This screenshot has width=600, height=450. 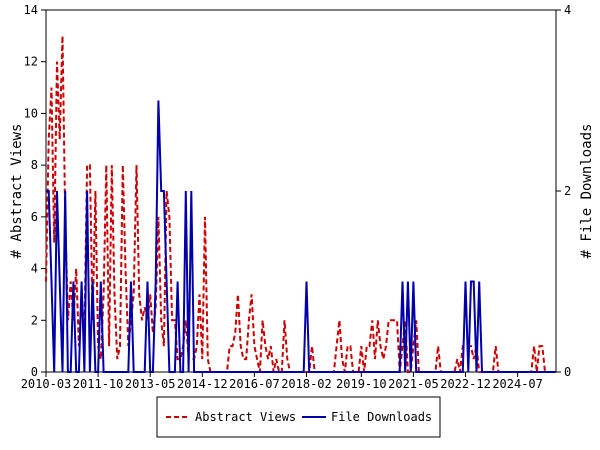 I want to click on left-y-tick-label: 14, so click(x=31, y=10).